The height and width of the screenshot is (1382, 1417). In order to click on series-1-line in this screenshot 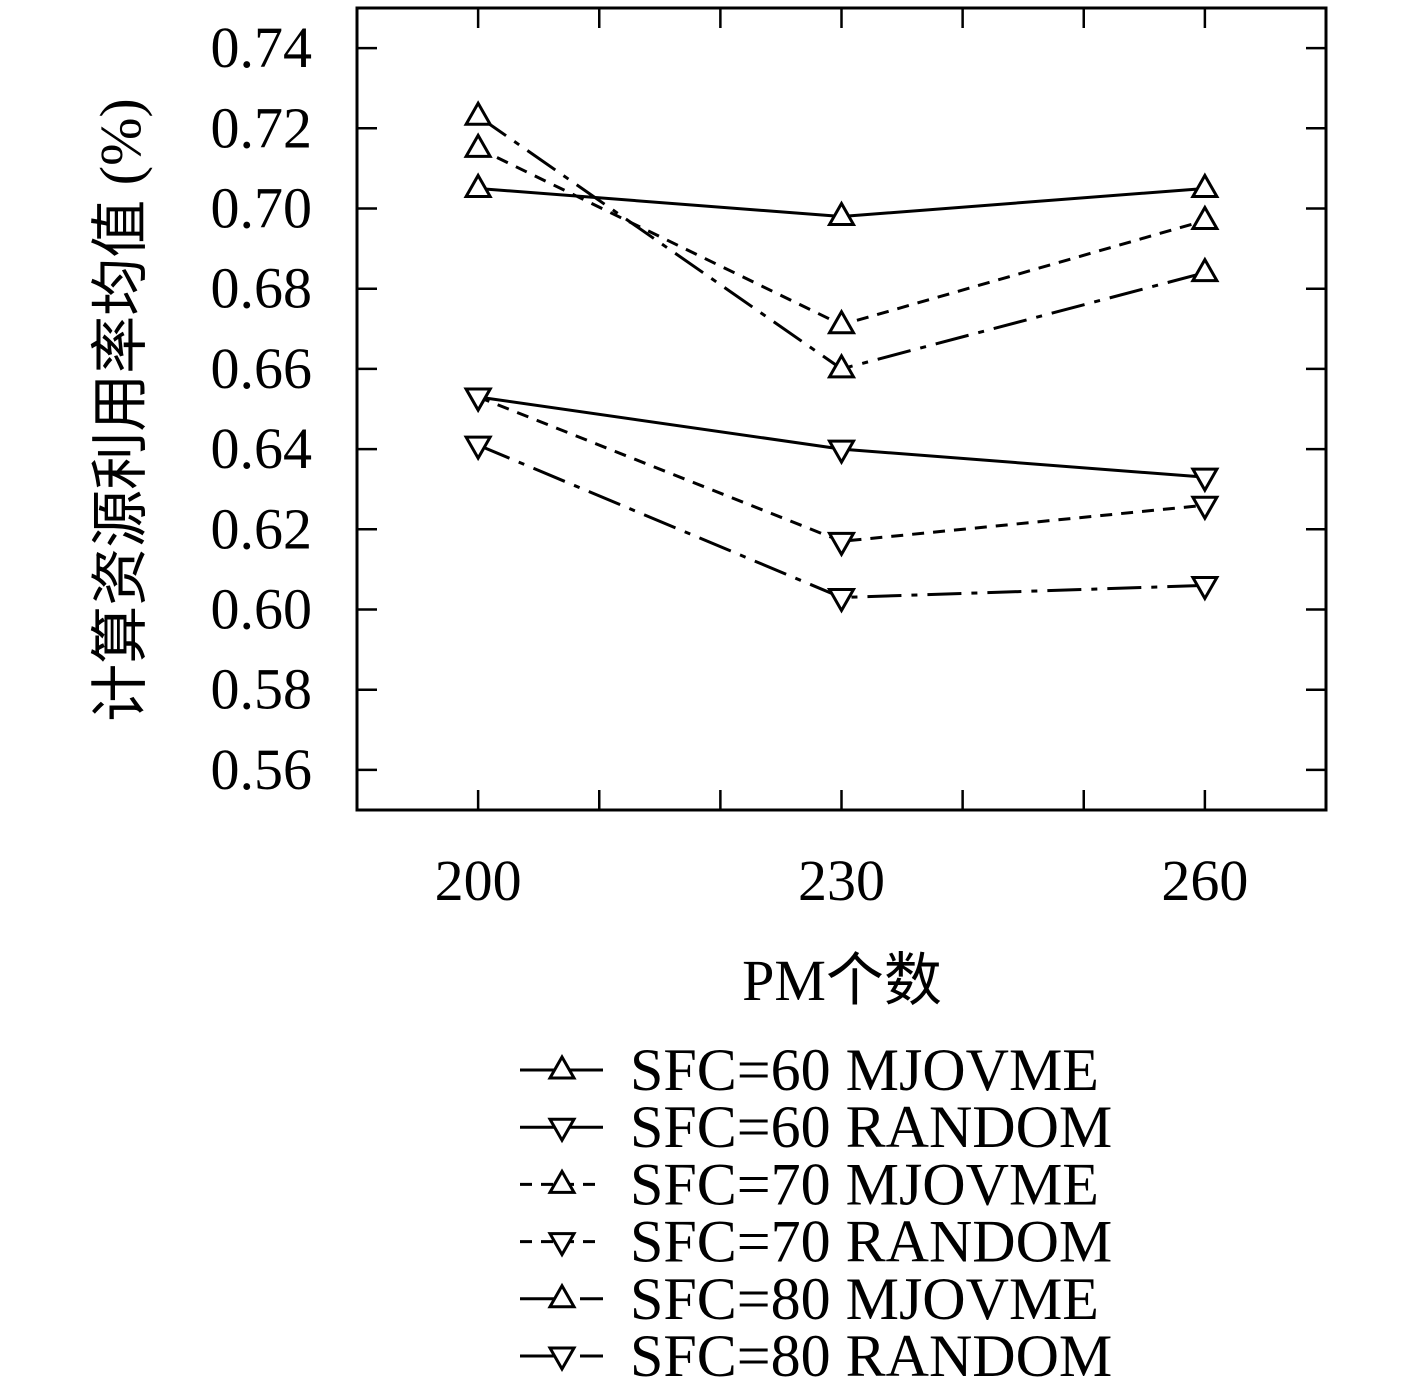, I will do `click(841, 437)`.